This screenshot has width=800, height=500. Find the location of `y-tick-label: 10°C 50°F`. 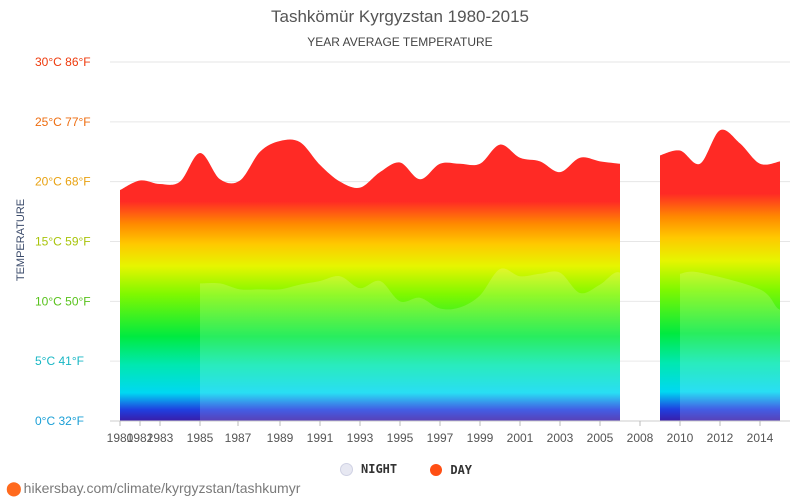

y-tick-label: 10°C 50°F is located at coordinates (63, 301).